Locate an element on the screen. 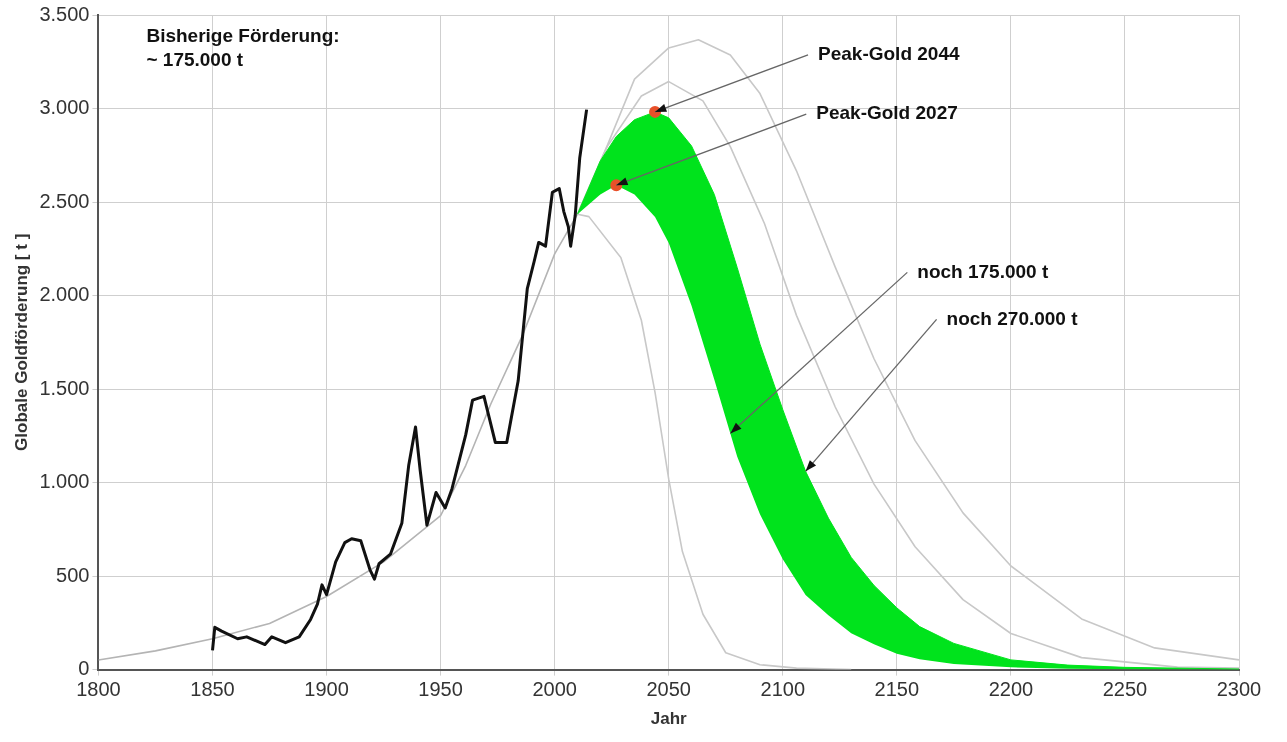 This screenshot has width=1287, height=742. x-tick-label: 2150 is located at coordinates (897, 689).